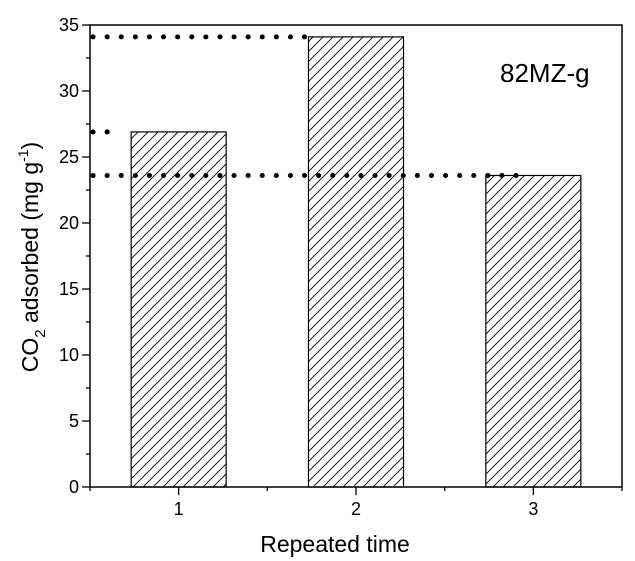  I want to click on x-axis-label: Repeated time, so click(335, 544).